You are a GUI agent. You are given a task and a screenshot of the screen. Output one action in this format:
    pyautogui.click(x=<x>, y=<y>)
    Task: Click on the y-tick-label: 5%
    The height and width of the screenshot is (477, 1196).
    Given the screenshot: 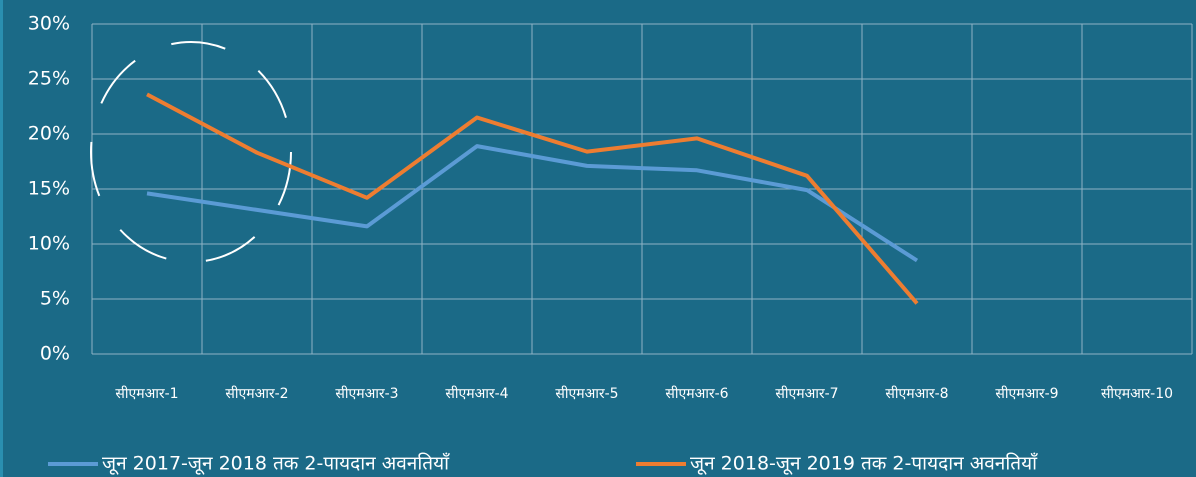 What is the action you would take?
    pyautogui.click(x=55, y=299)
    